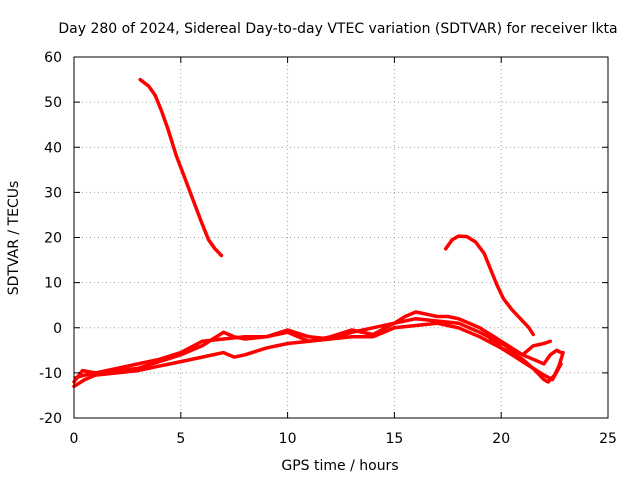 This screenshot has width=640, height=480. I want to click on series-line-track-late-arc, so click(489, 285).